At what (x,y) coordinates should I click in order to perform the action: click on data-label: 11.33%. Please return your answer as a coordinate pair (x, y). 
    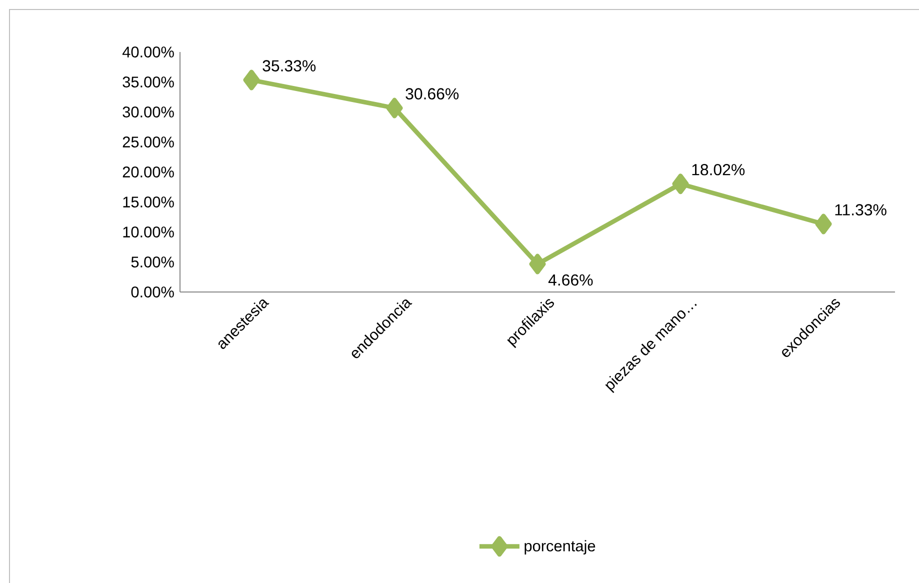
    Looking at the image, I should click on (860, 210).